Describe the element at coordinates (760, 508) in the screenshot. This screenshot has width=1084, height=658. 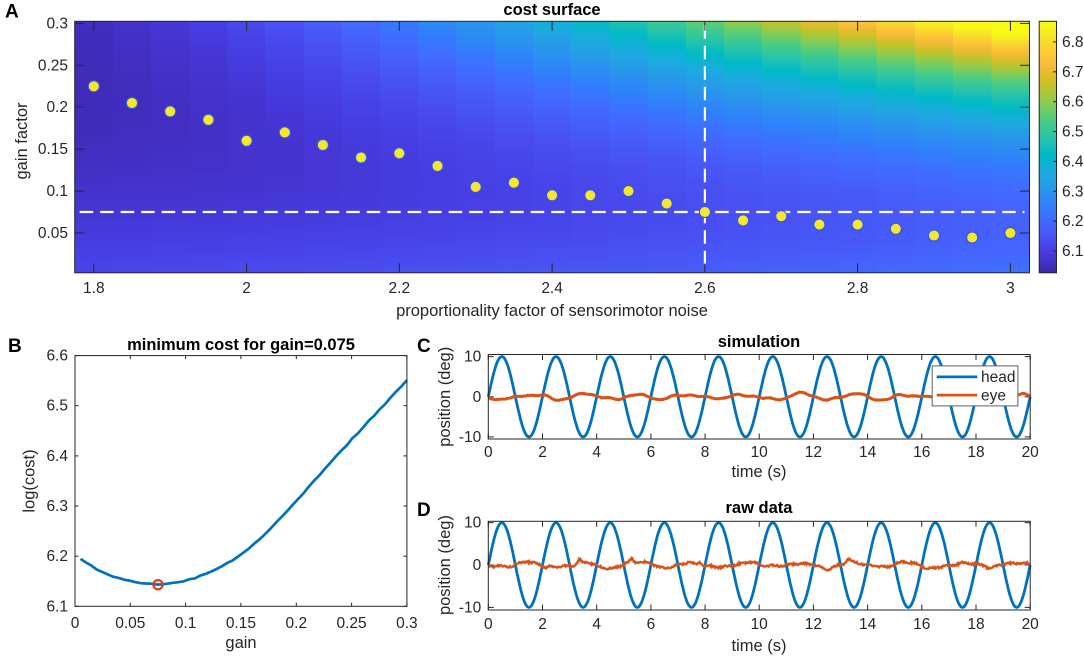
I see `svg-text: raw data` at that location.